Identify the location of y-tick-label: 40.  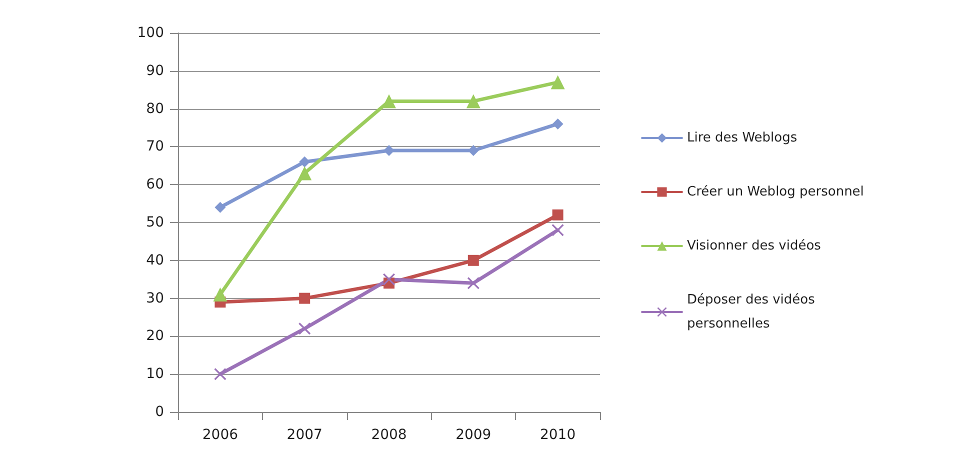
(155, 260).